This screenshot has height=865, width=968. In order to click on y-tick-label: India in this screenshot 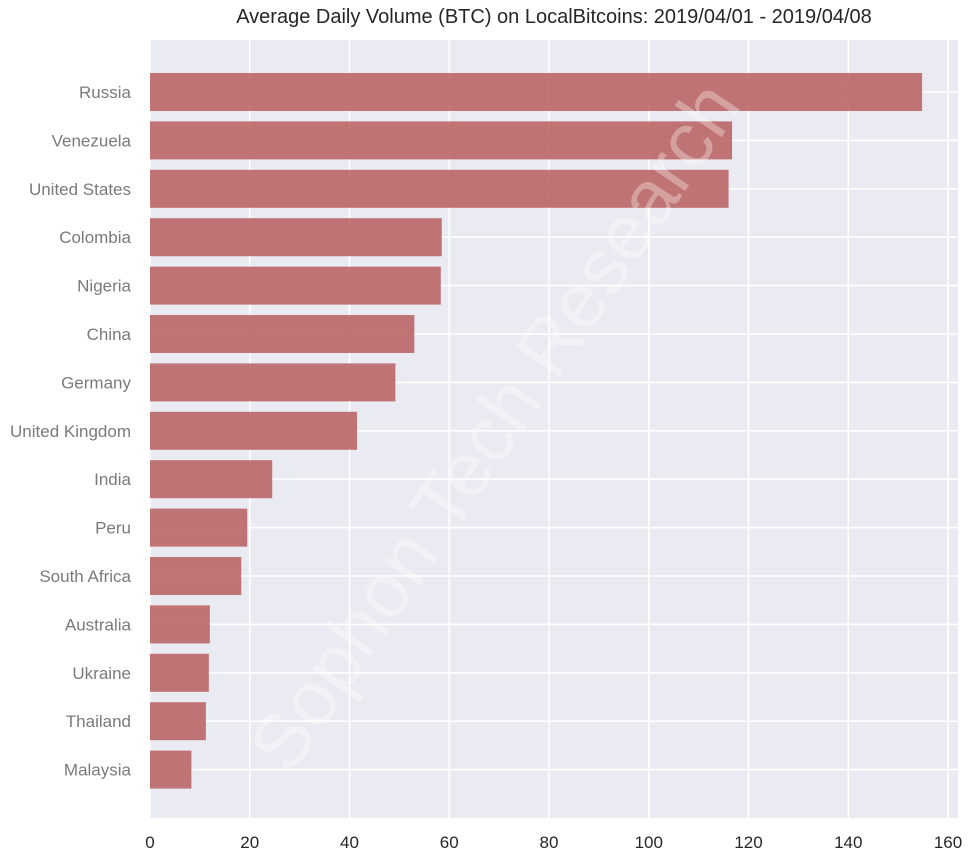, I will do `click(112, 479)`.